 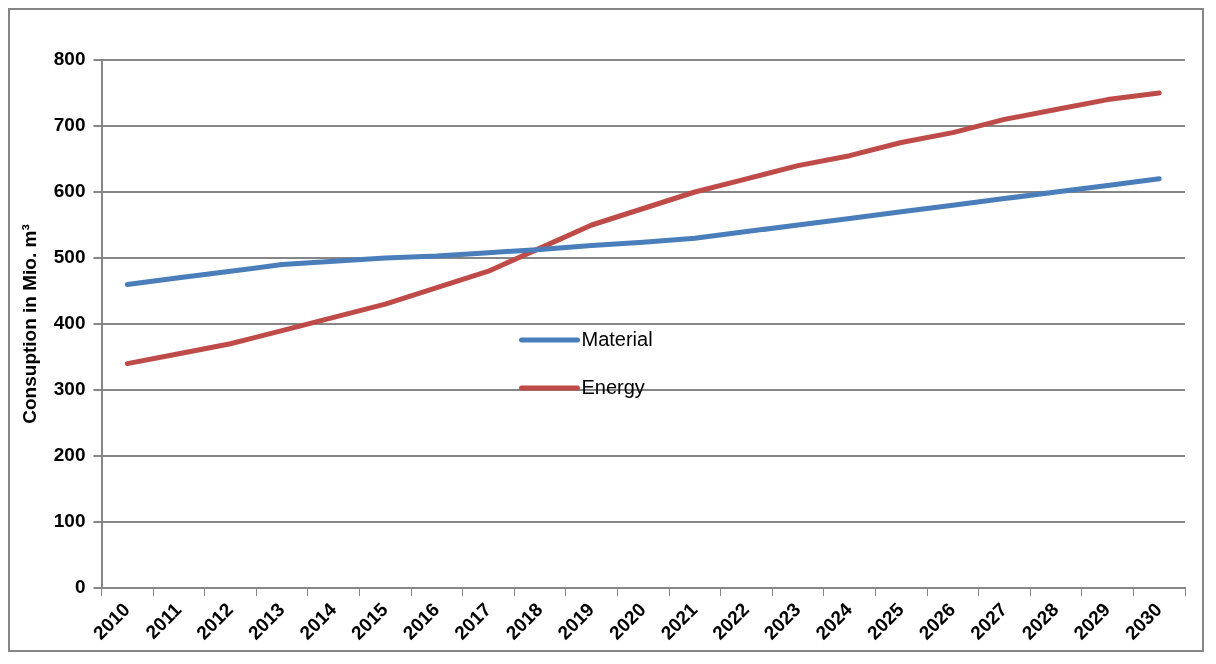 What do you see at coordinates (69, 257) in the screenshot?
I see `y-tick-label: 500` at bounding box center [69, 257].